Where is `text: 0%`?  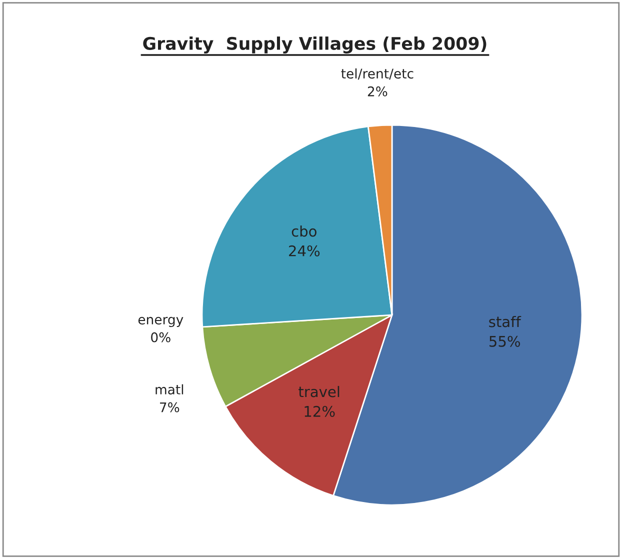 text: 0% is located at coordinates (160, 337).